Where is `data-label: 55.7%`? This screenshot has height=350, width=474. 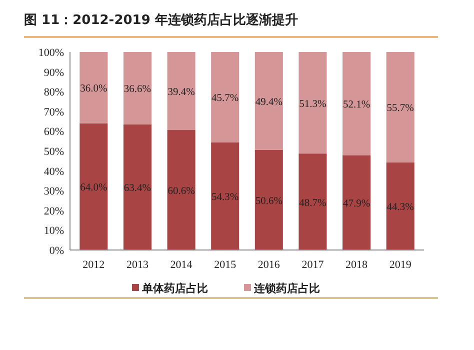
data-label: 55.7% is located at coordinates (400, 108).